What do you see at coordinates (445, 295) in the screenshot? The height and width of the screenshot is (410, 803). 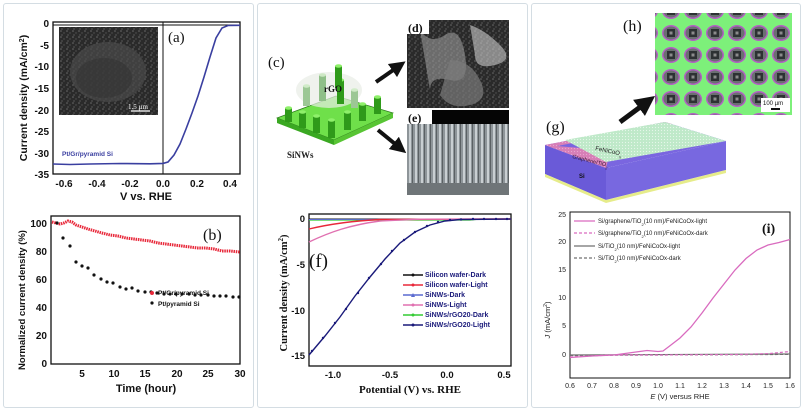 I see `svg-text: SiNWs-Dark` at bounding box center [445, 295].